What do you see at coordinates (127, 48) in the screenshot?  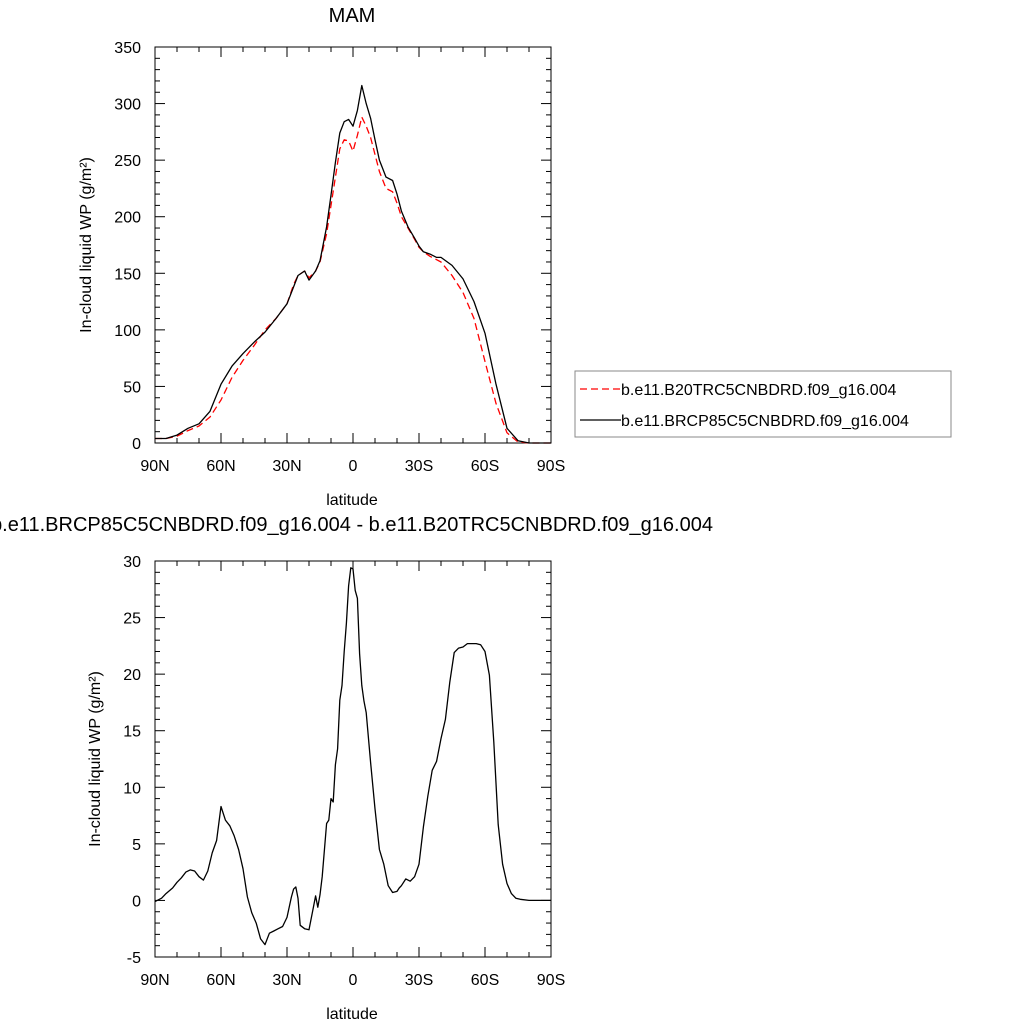 I see `y-tick-label: 350` at bounding box center [127, 48].